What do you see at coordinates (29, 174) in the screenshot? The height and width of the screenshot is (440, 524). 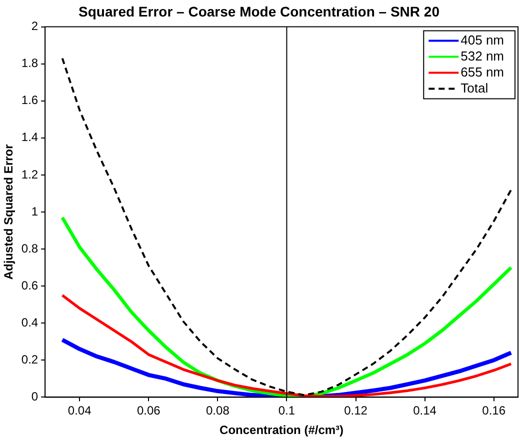 I see `y-tick-label: 1.2` at bounding box center [29, 174].